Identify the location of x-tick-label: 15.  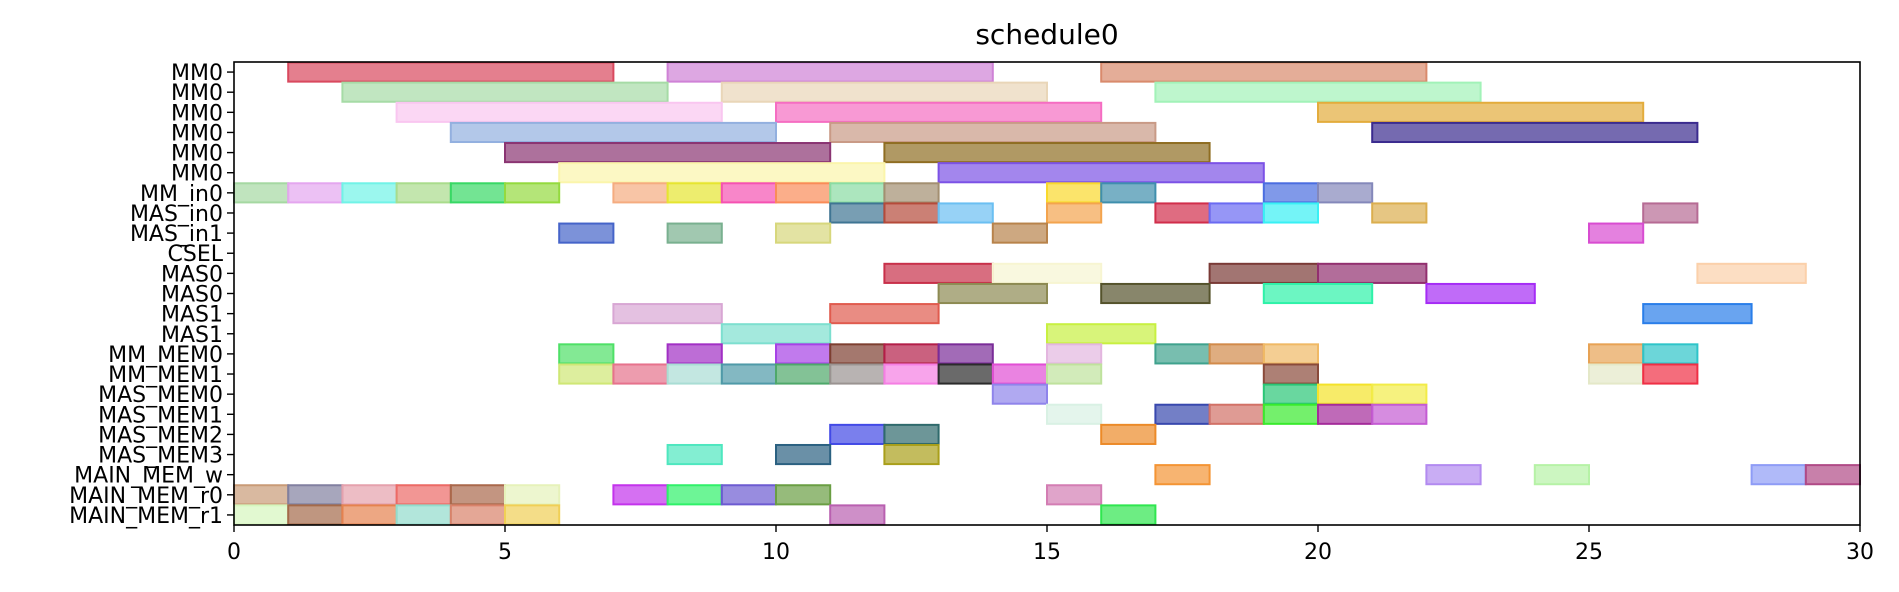
(1047, 552).